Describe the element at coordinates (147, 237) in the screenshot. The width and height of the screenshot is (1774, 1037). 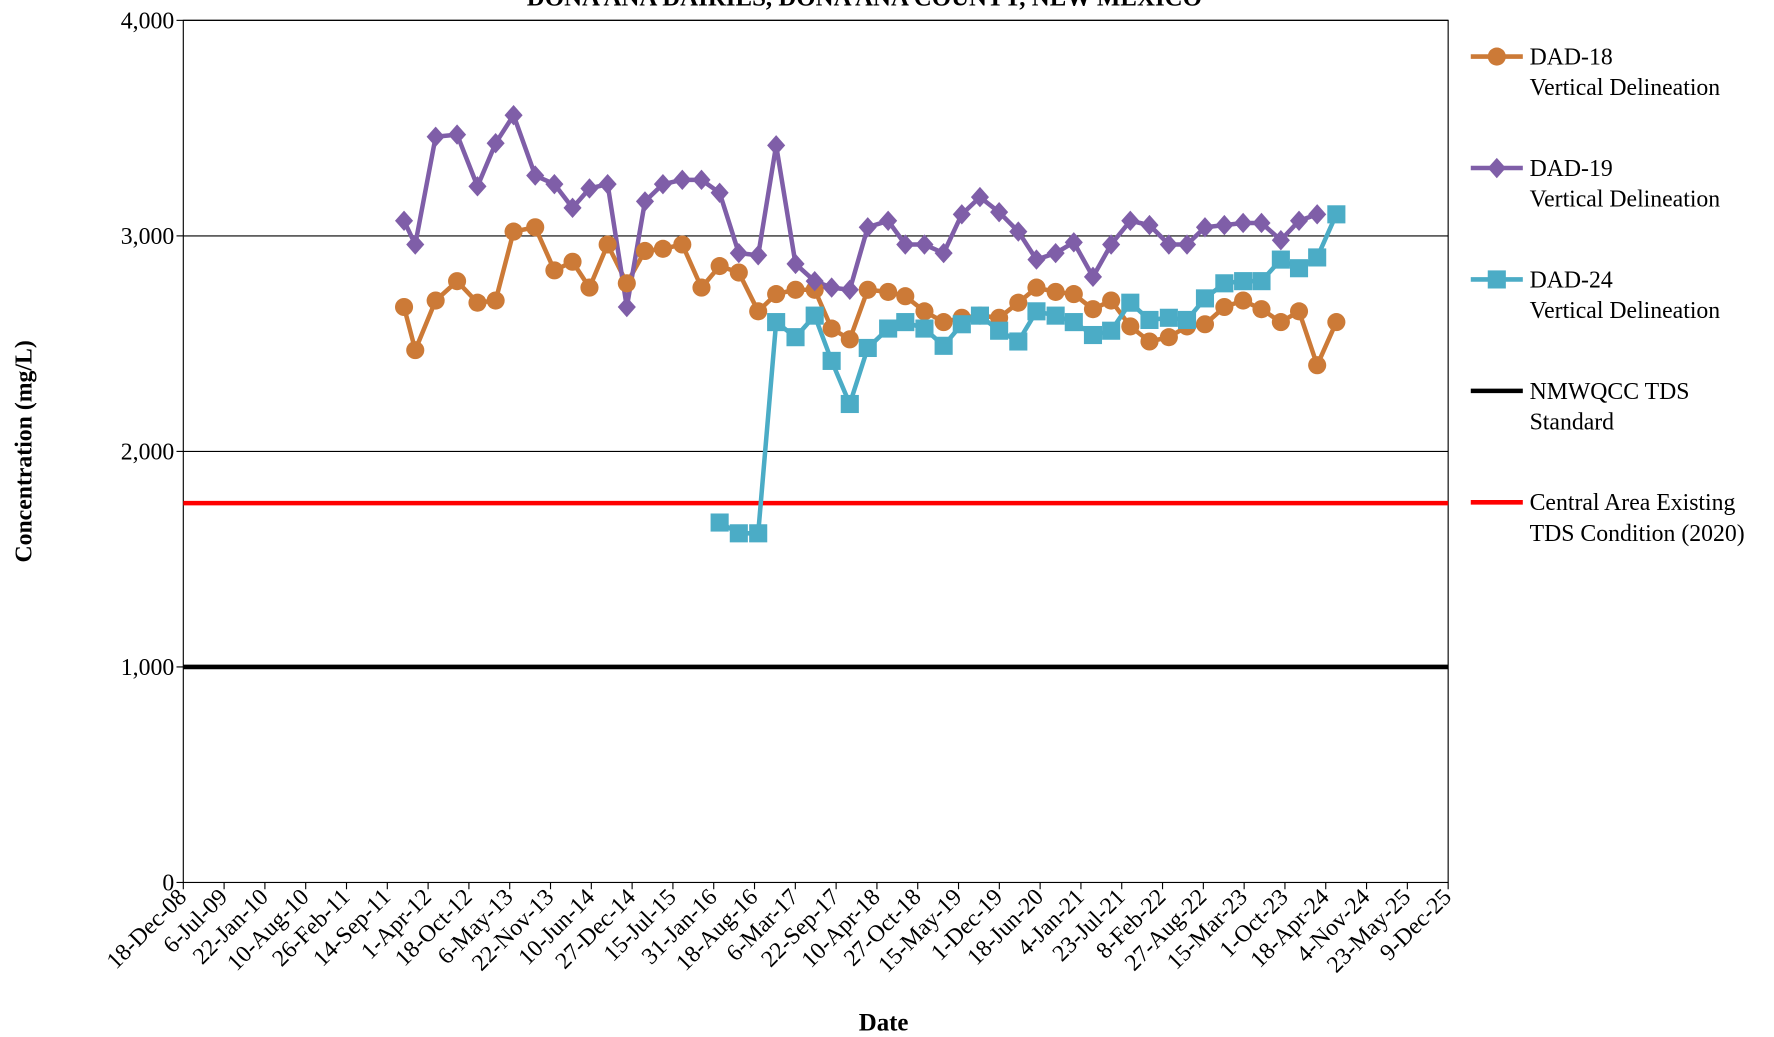
I see `y-tick-label: 3,000` at that location.